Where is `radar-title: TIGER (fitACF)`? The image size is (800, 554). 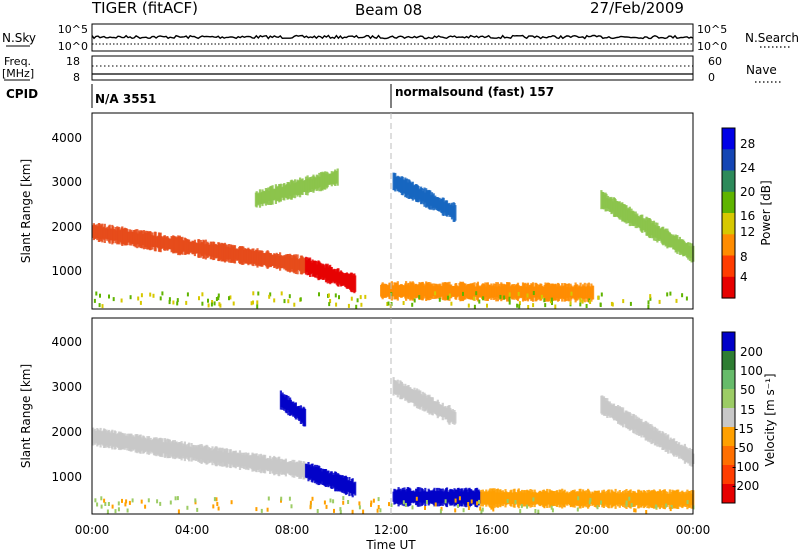 radar-title: TIGER (fitACF) is located at coordinates (144, 8).